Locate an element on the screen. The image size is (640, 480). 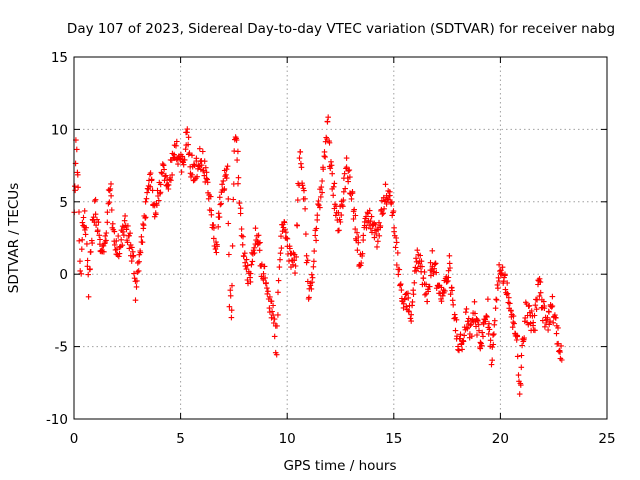
x-tick-label: 0 is located at coordinates (74, 439).